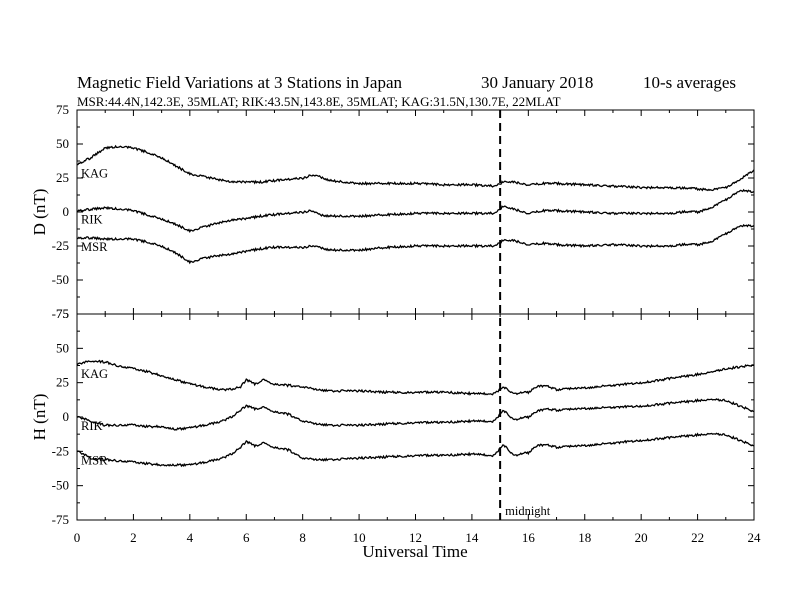 Image resolution: width=792 pixels, height=612 pixels. I want to click on figure-averaging: 10-s averages, so click(689, 82).